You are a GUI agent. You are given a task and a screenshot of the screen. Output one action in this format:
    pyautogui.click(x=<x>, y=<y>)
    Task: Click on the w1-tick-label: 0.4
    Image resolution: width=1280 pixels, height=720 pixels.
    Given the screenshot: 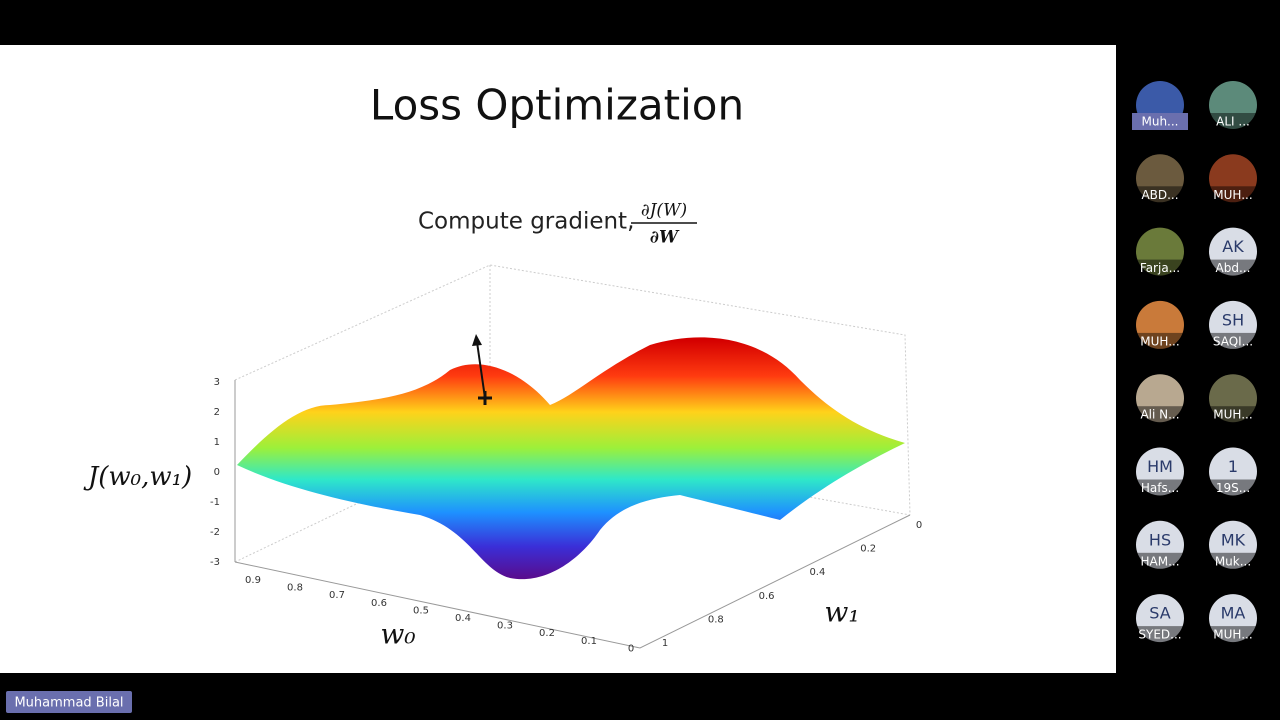 What is the action you would take?
    pyautogui.click(x=817, y=572)
    